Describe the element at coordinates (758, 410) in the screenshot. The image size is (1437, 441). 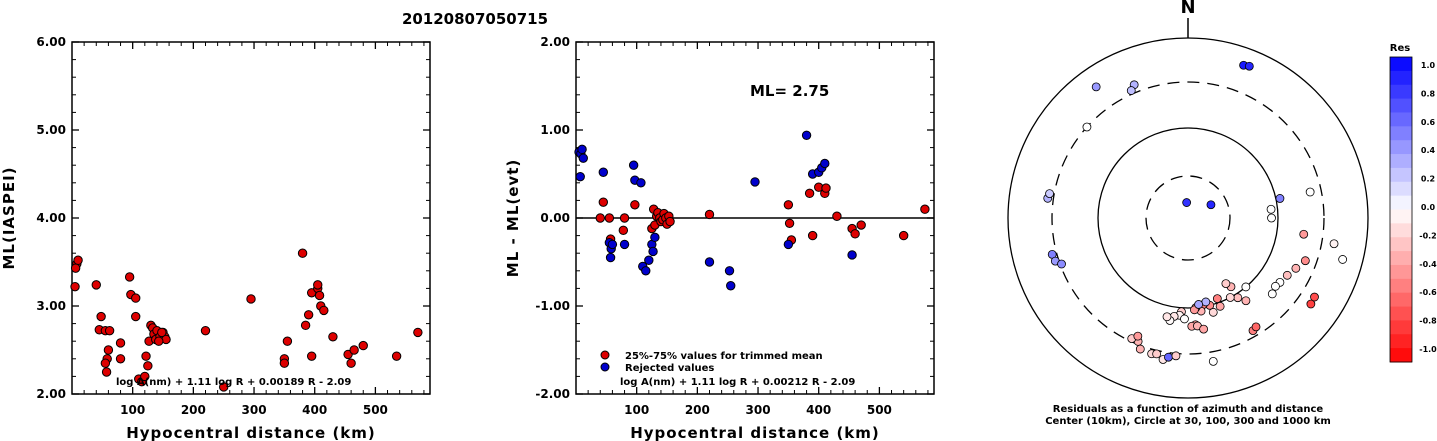
I see `x-tick-label: 300` at that location.